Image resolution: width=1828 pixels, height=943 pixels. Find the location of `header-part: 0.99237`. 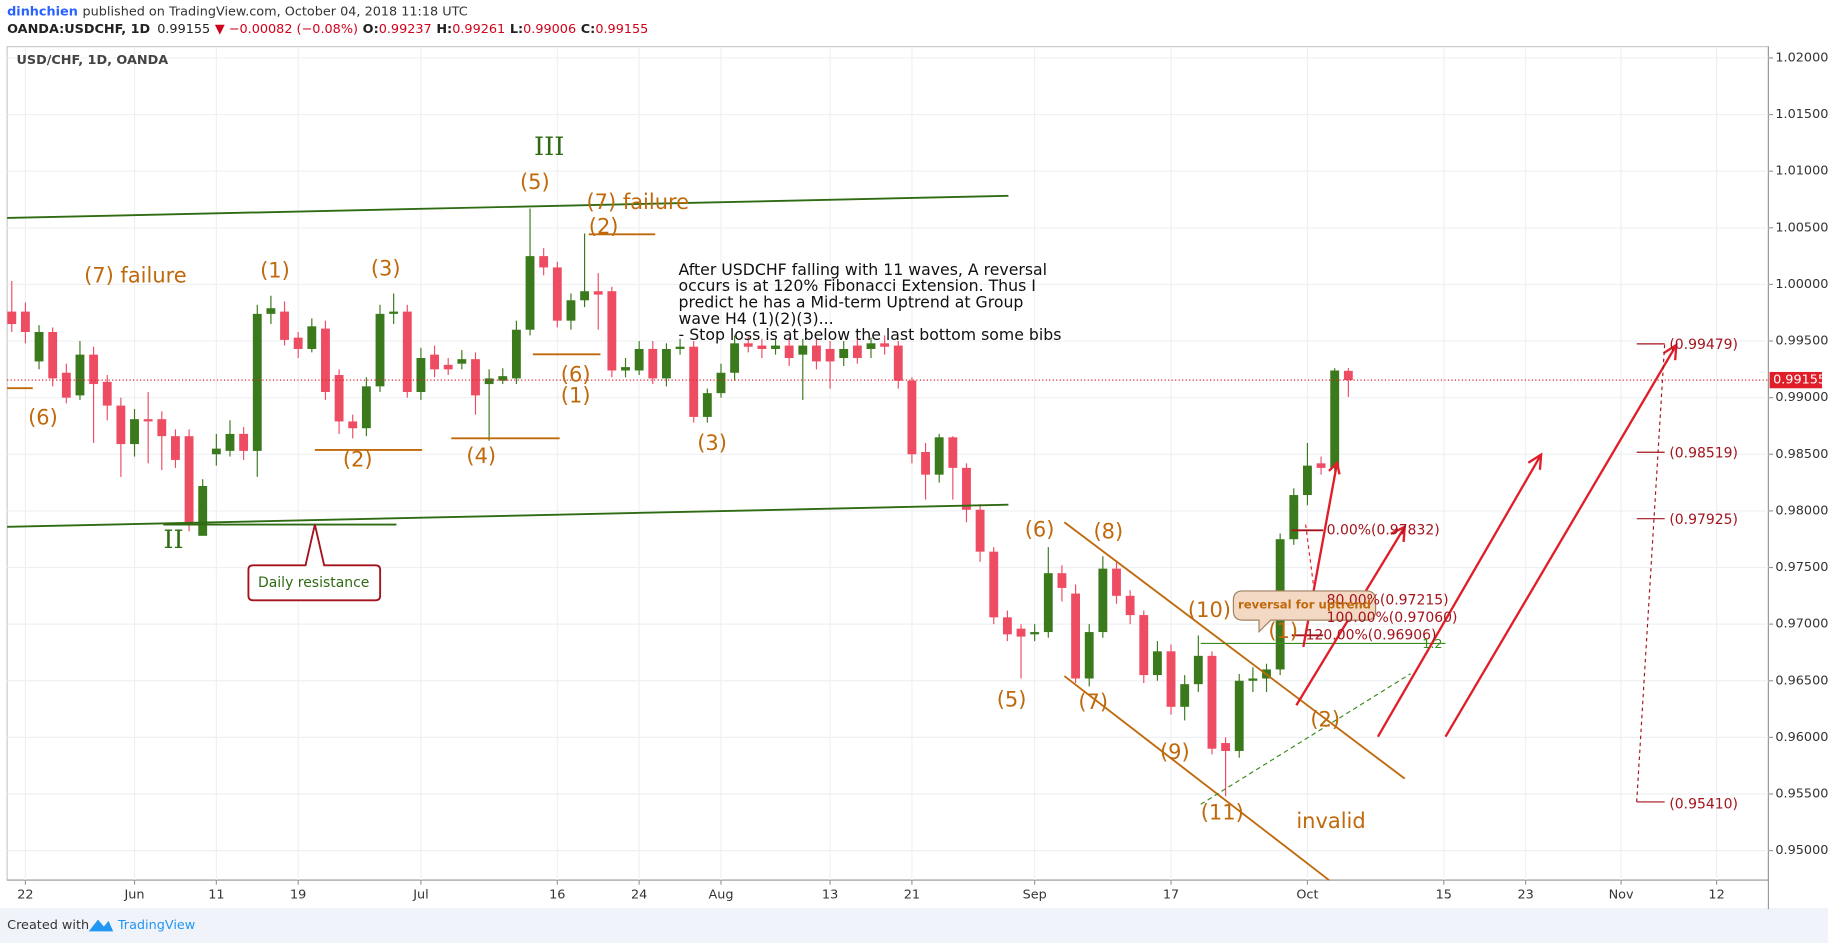

header-part: 0.99237 is located at coordinates (405, 29).